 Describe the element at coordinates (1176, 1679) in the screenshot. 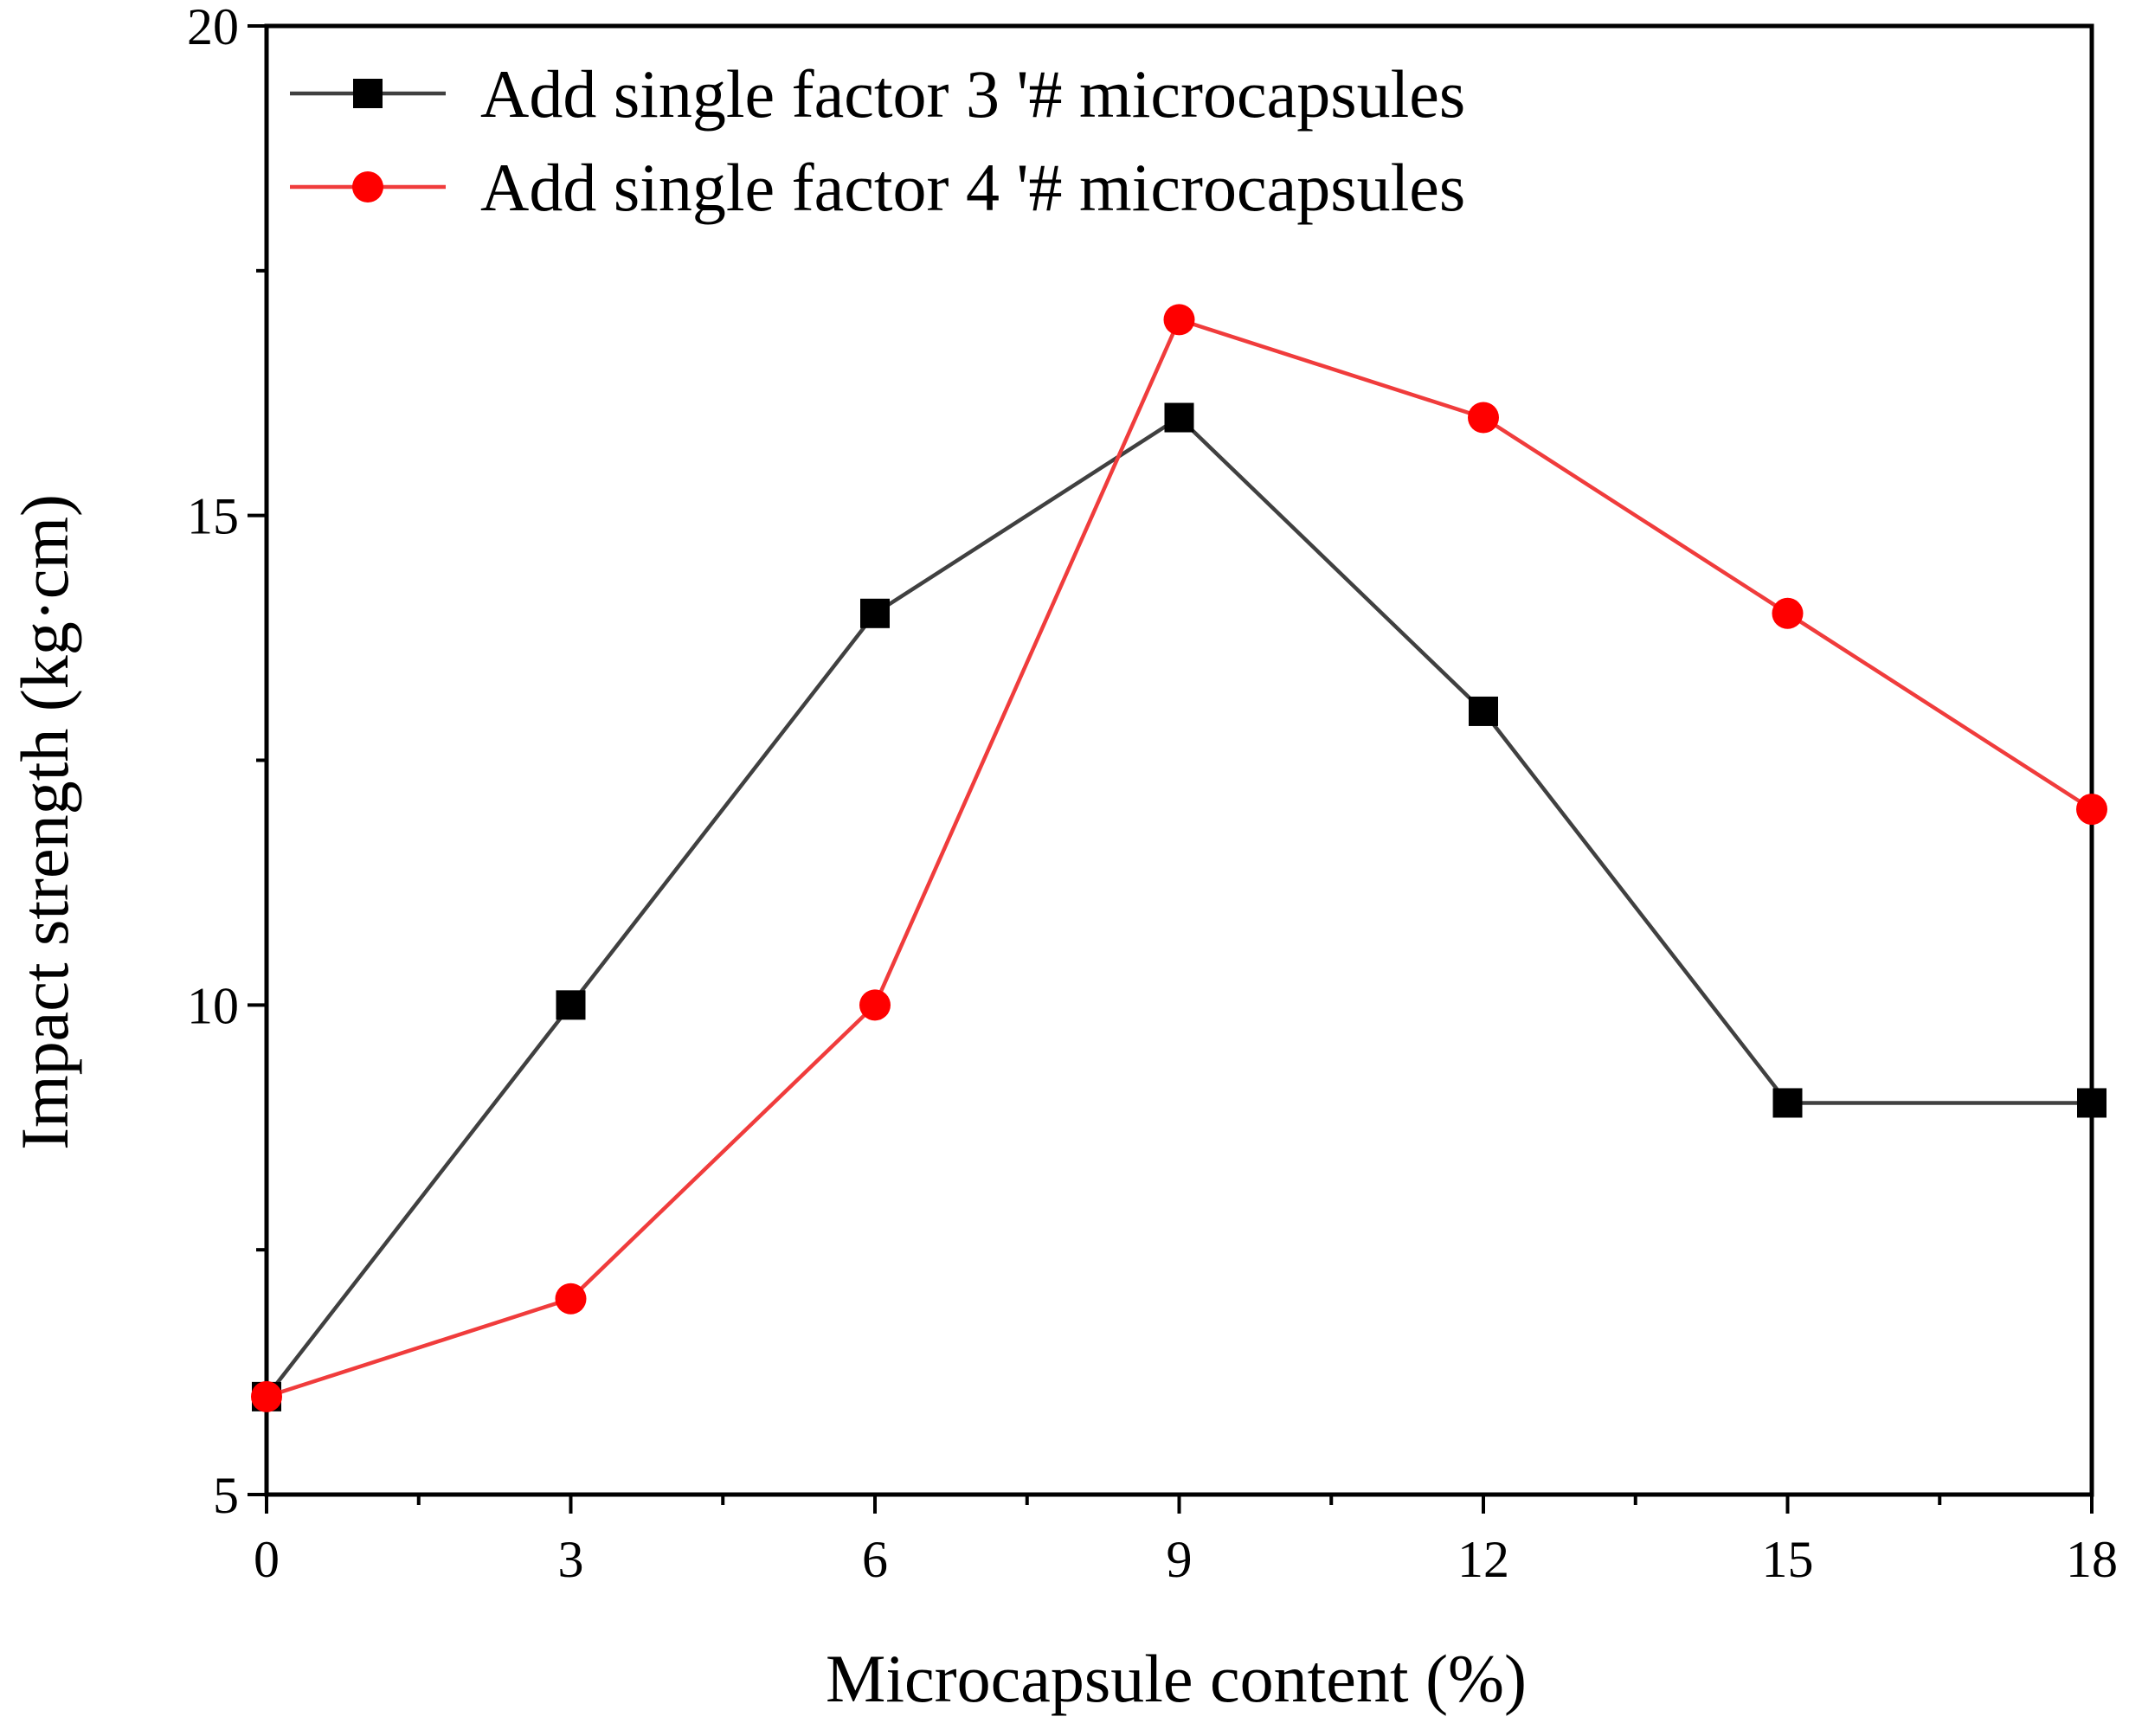

I see `x-axis-title: Microcapsule content (%)` at that location.